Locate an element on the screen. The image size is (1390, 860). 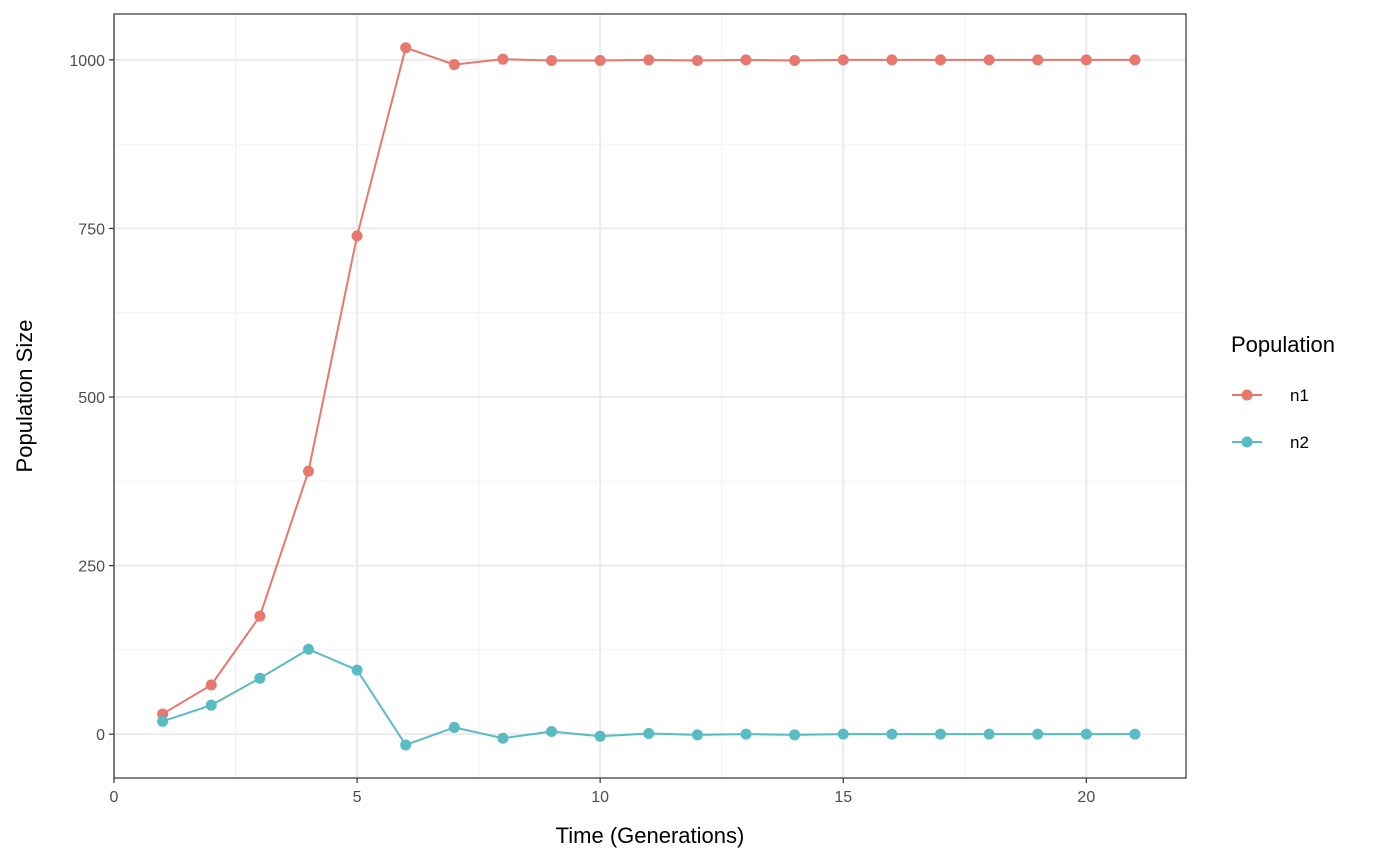
x-axis-title: Time (Generations) is located at coordinates (650, 835).